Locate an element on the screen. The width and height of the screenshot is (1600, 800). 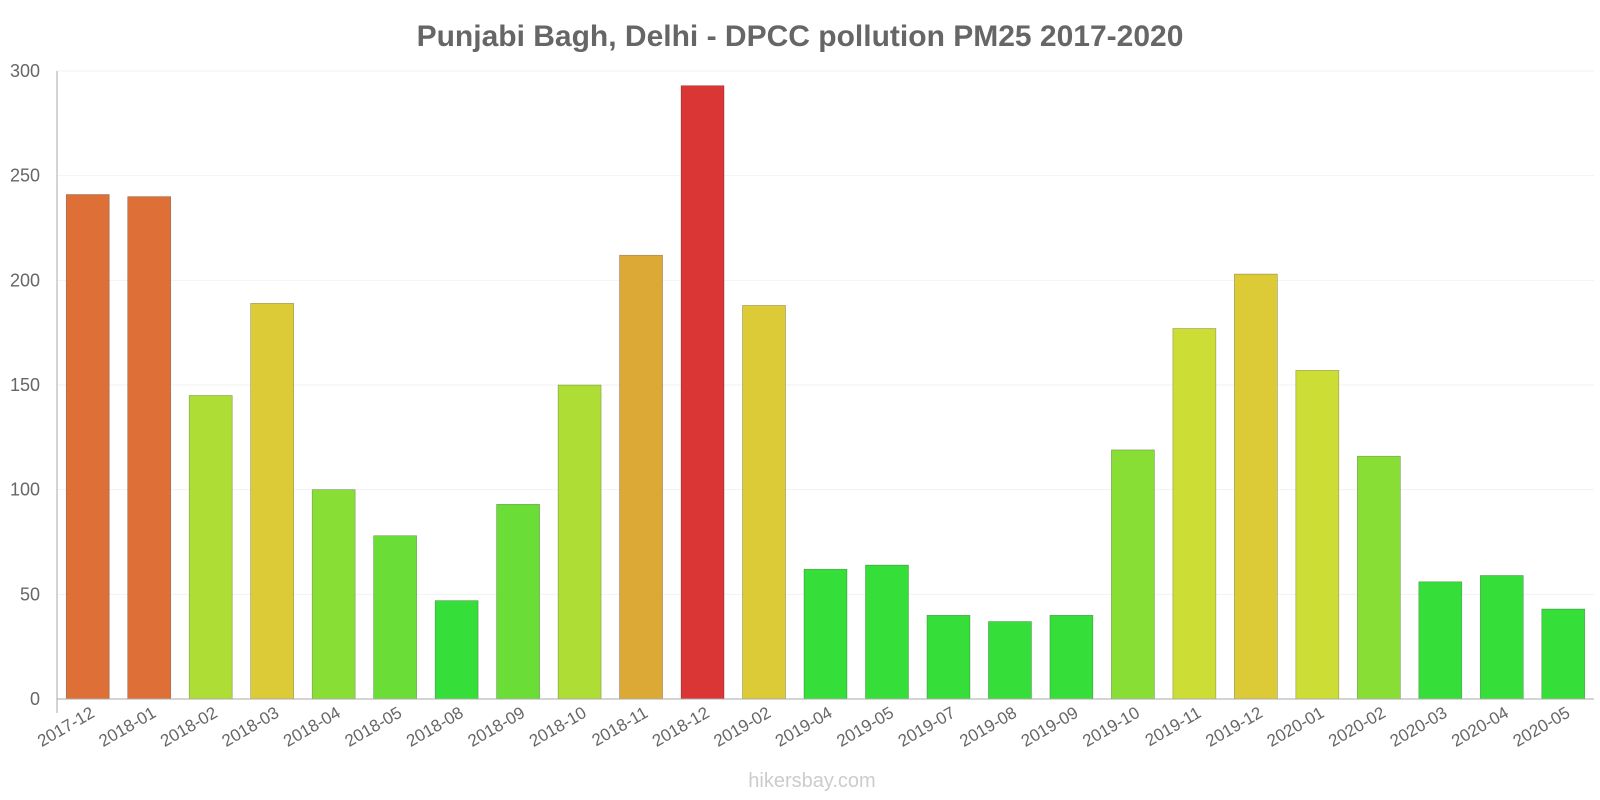
y-tick-label: 200 is located at coordinates (25, 280).